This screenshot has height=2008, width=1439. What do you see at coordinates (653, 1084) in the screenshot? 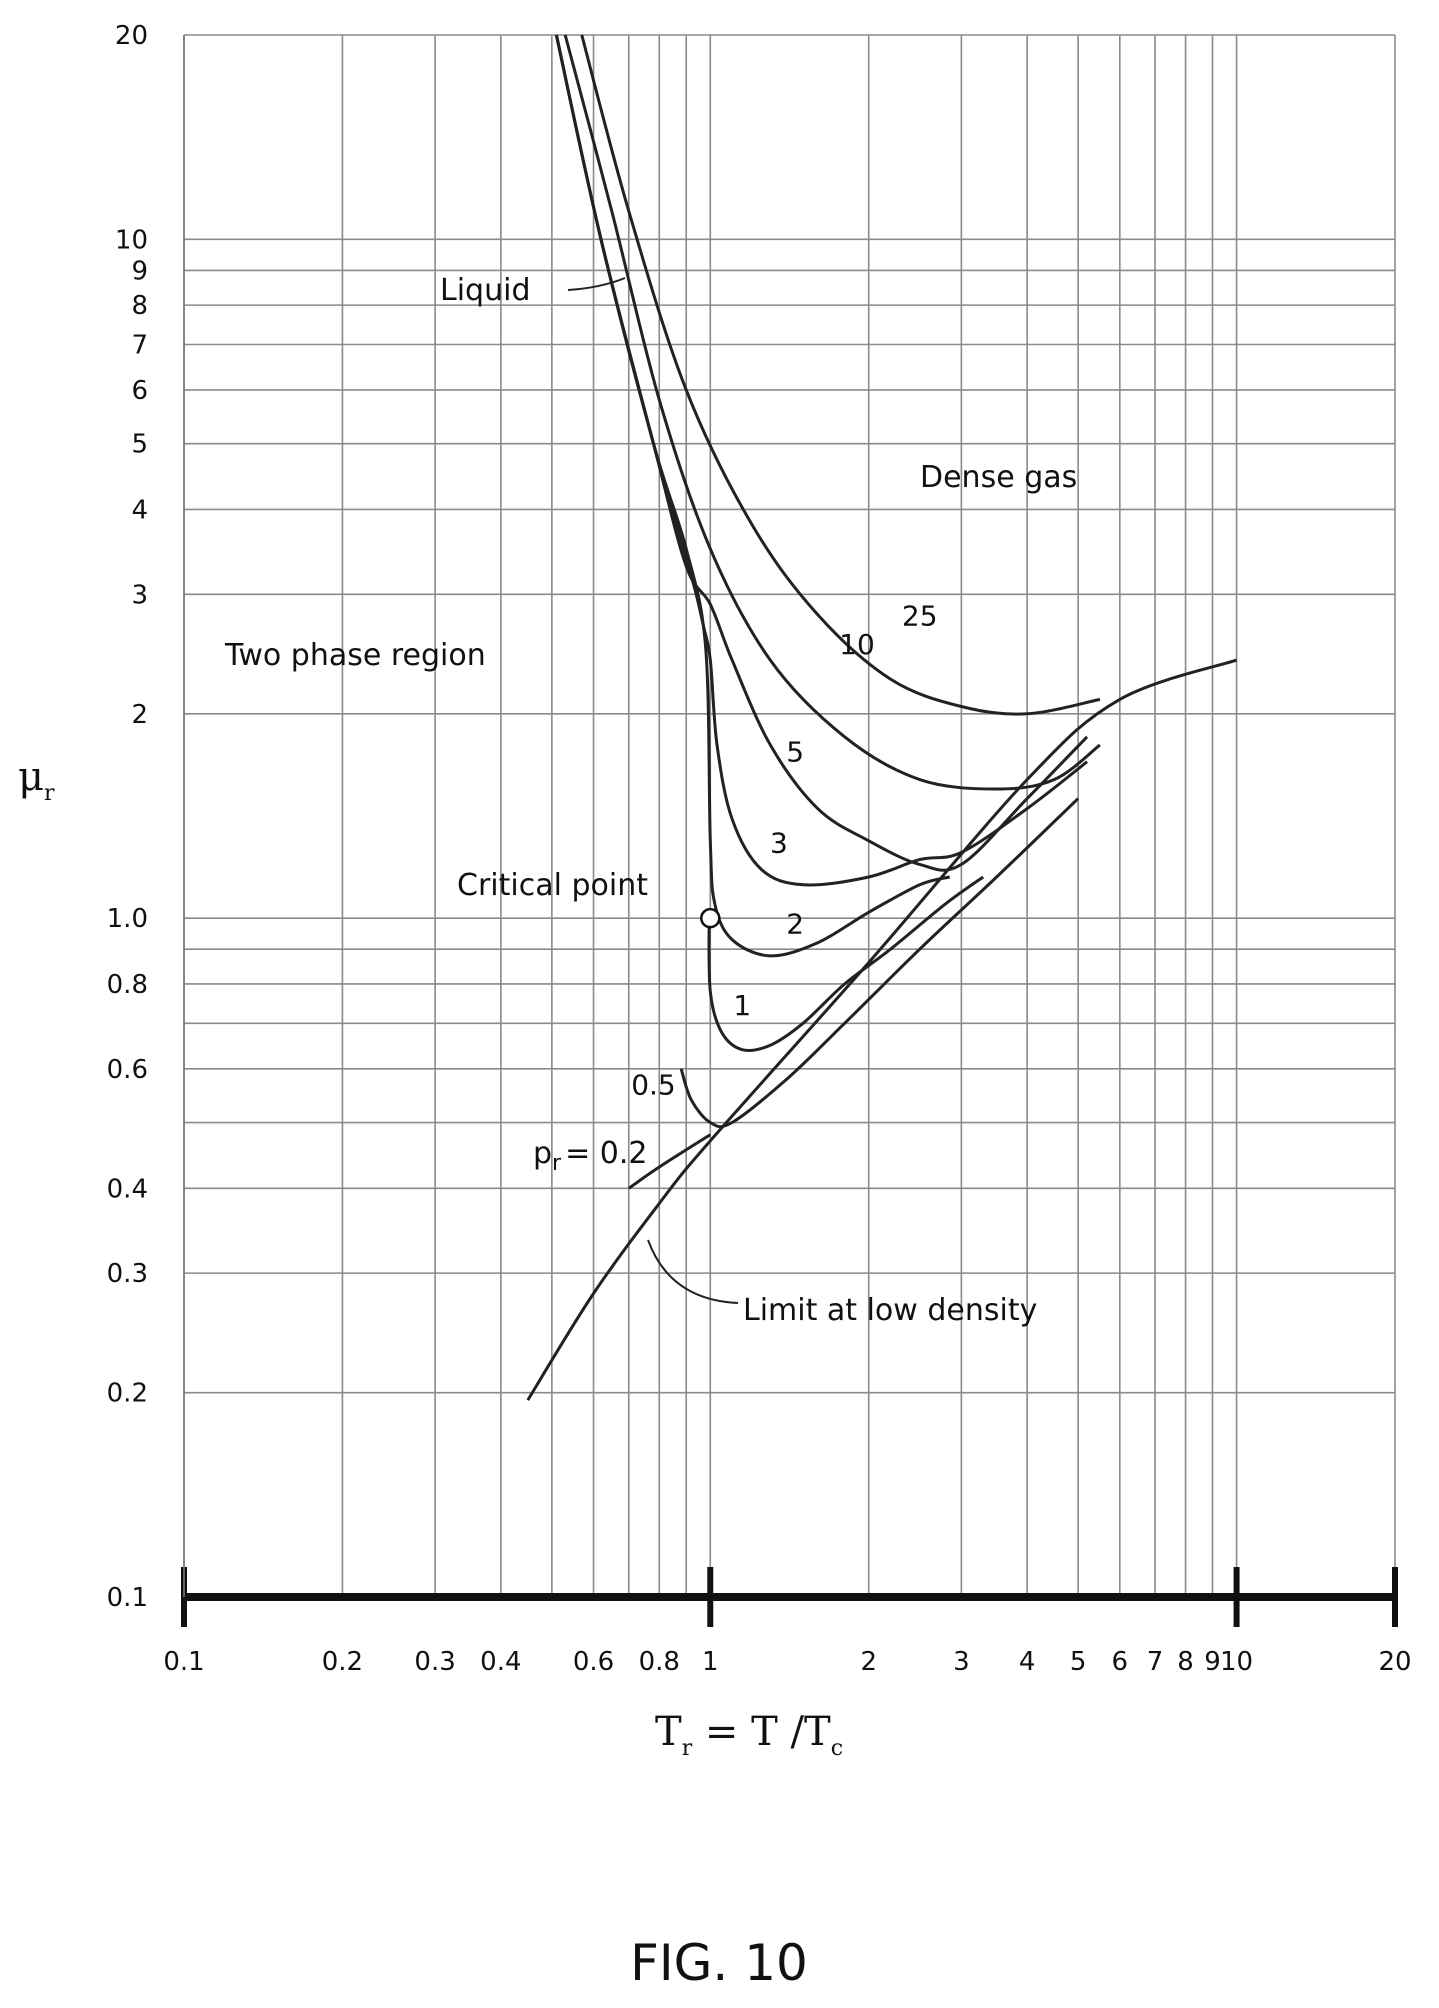
I see `series-label-0-5: 0.5` at bounding box center [653, 1084].